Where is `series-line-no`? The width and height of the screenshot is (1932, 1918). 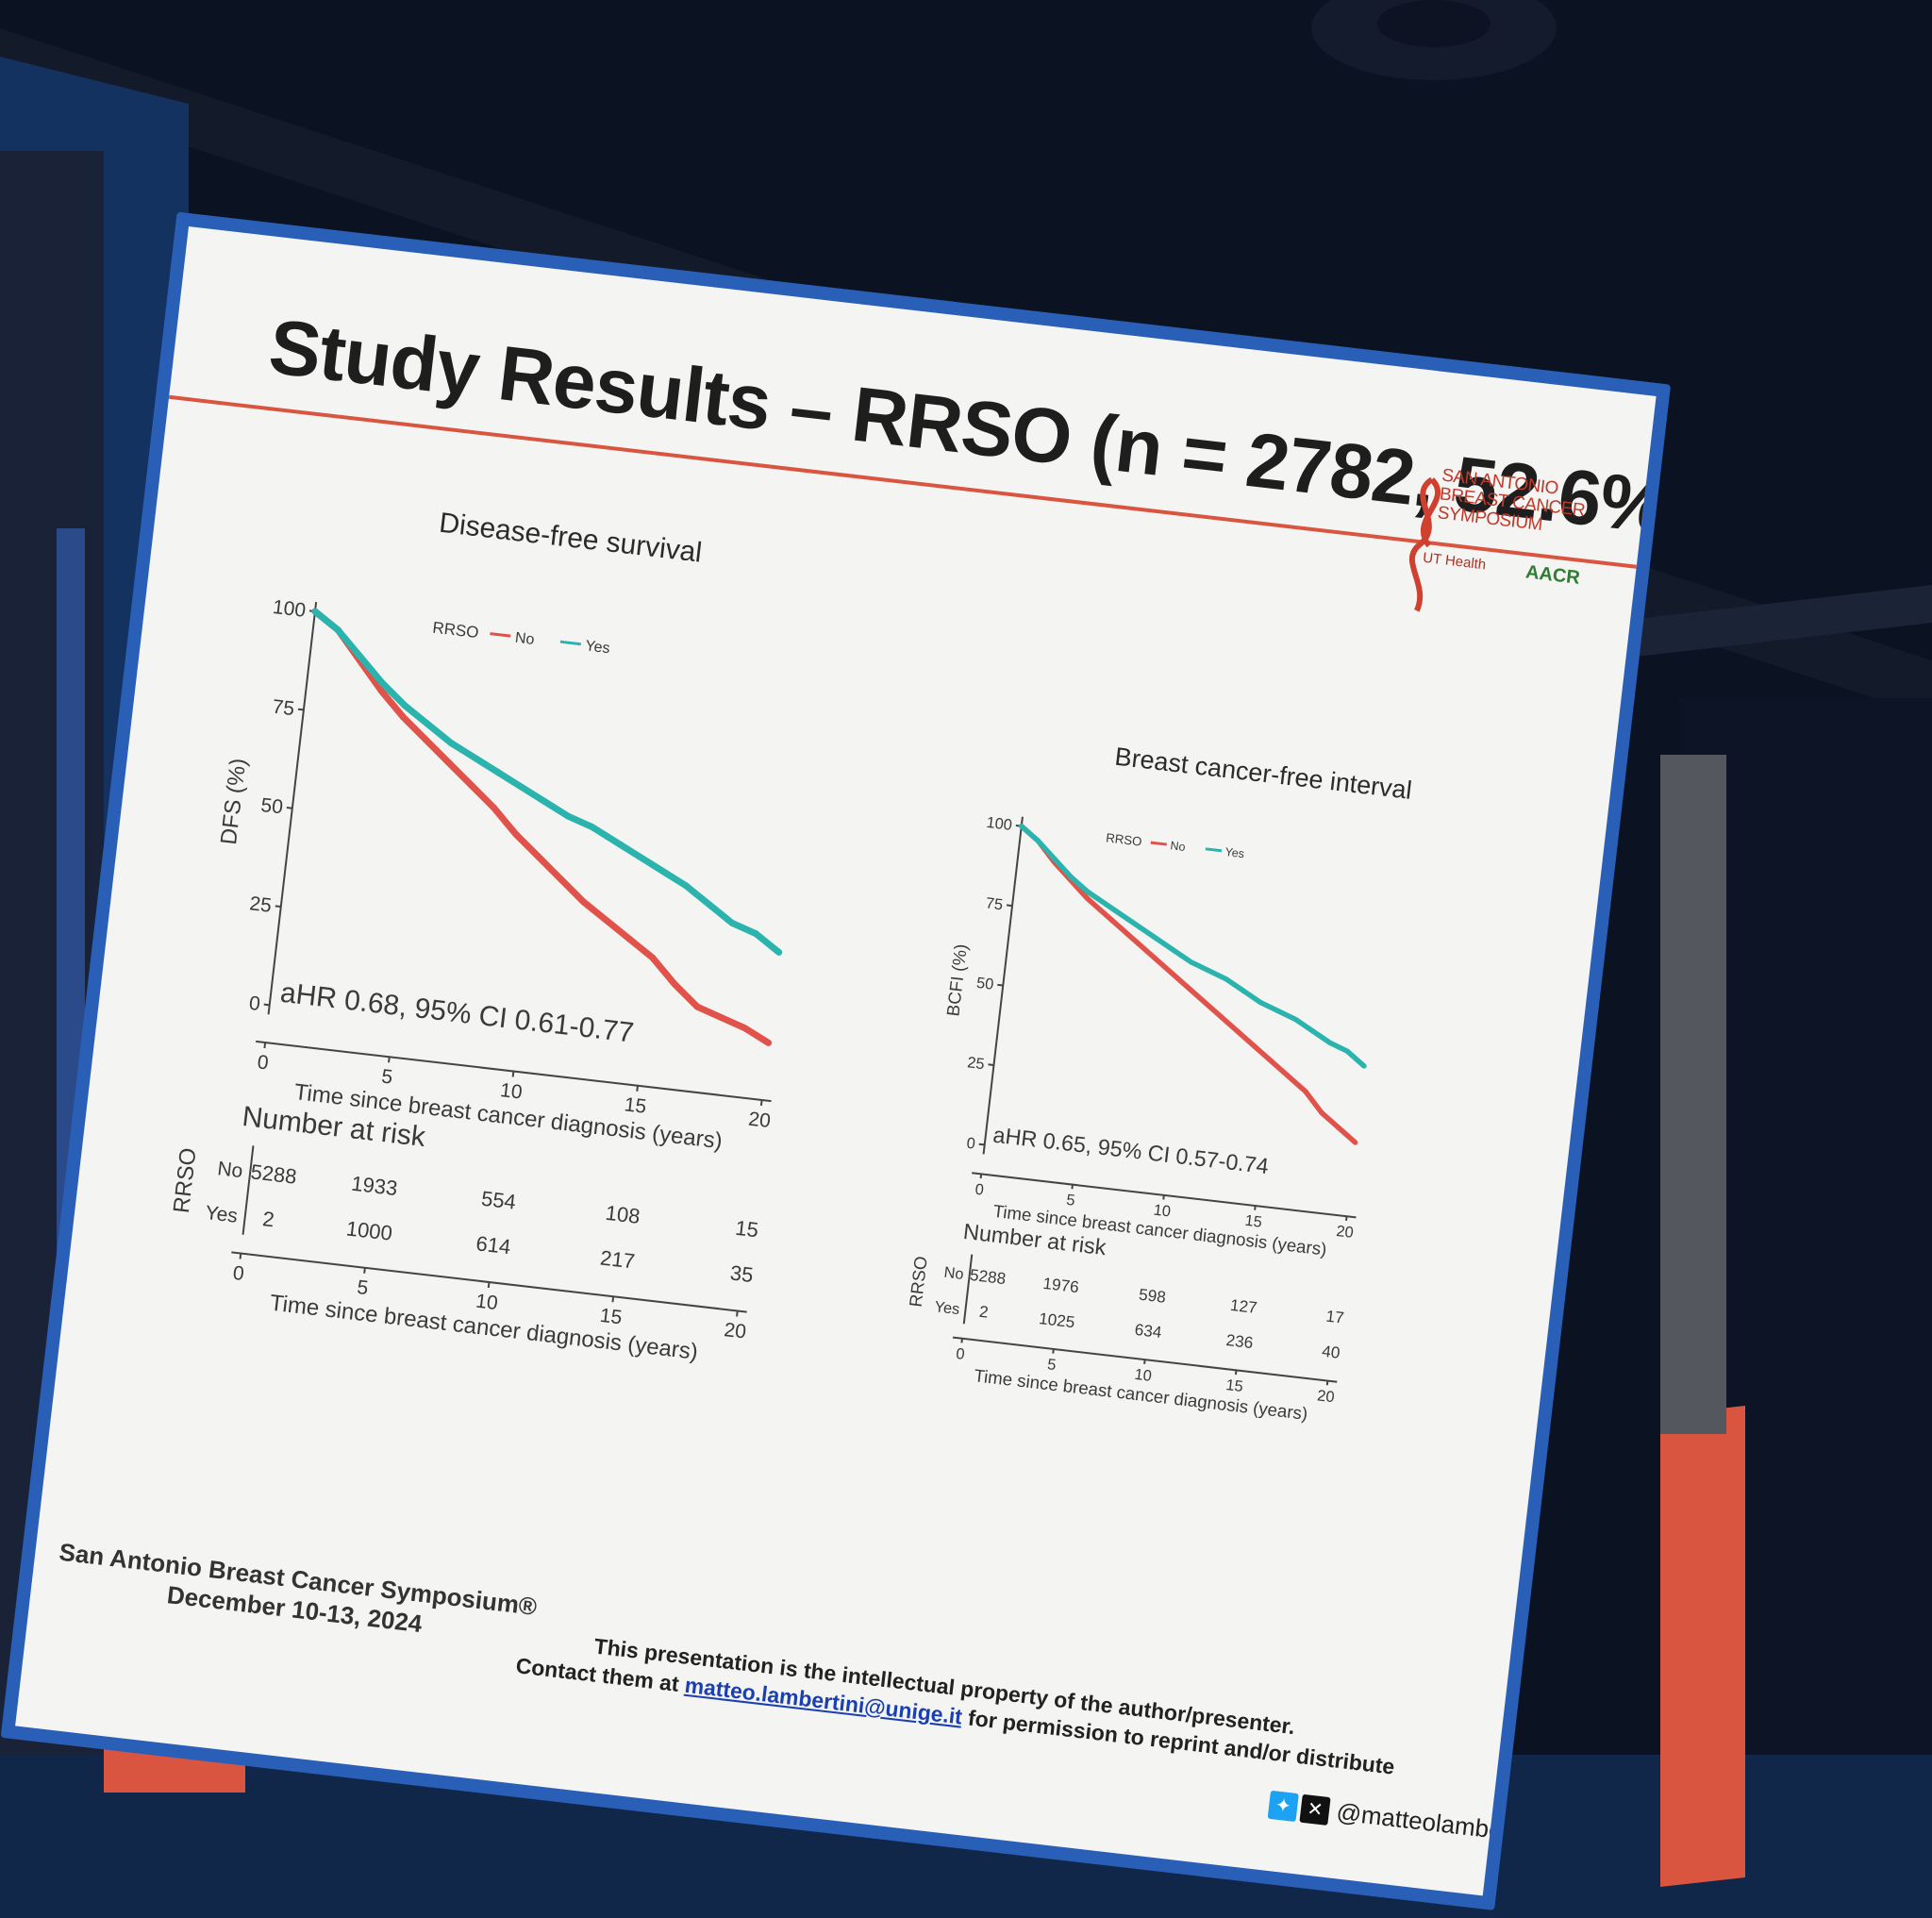 series-line-no is located at coordinates (541, 827).